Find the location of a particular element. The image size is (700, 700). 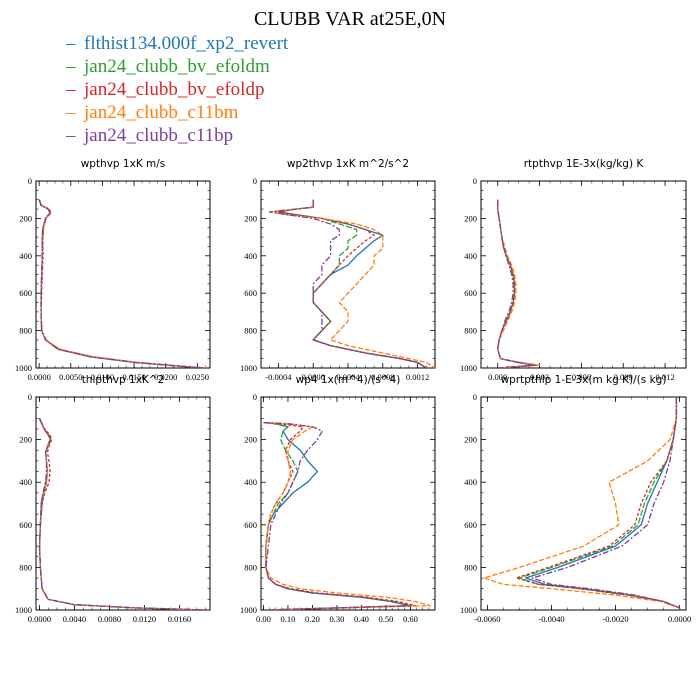

x-tick-label: 0.0008 is located at coordinates (382, 377).